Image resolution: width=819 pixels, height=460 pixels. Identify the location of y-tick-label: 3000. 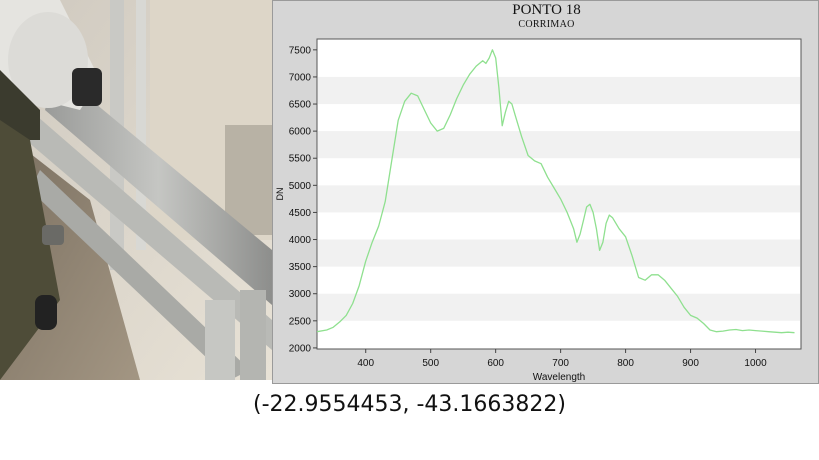
(300, 294).